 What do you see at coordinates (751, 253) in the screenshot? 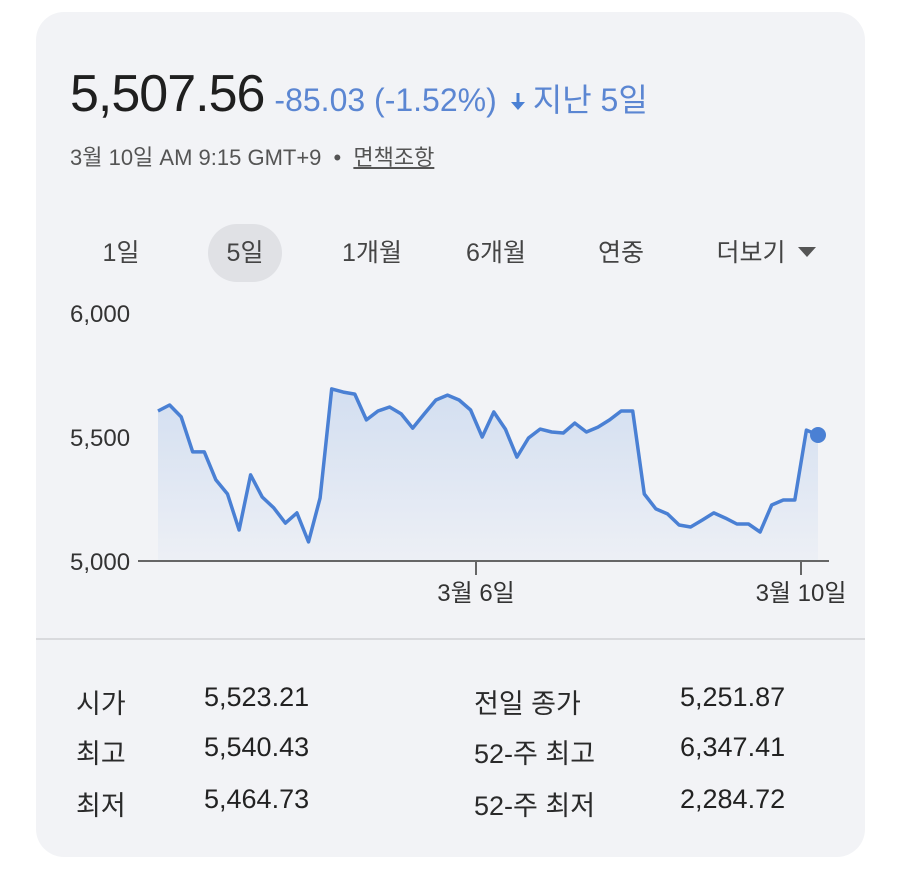
I see `tab-label: 더보기` at bounding box center [751, 253].